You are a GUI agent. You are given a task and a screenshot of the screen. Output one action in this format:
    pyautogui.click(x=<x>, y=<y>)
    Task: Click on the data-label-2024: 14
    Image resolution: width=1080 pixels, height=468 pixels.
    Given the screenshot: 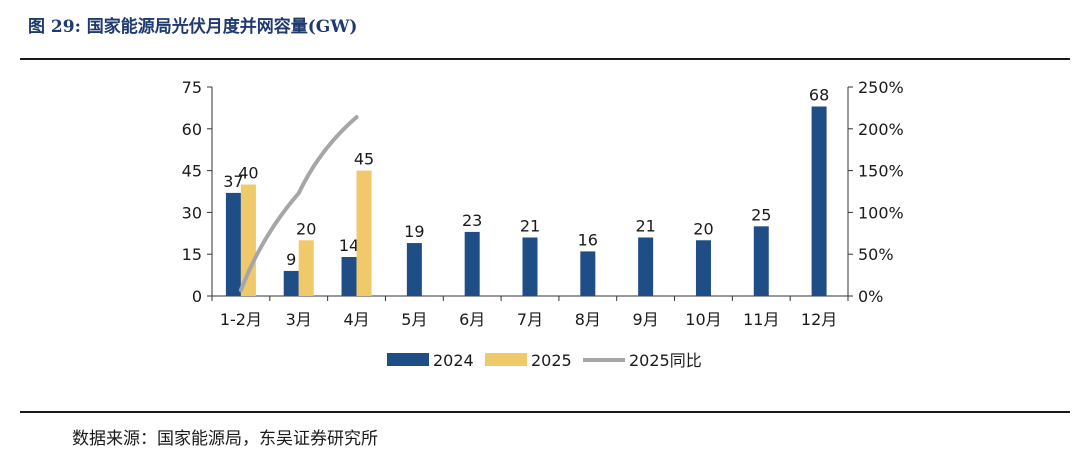 What is the action you would take?
    pyautogui.click(x=349, y=245)
    